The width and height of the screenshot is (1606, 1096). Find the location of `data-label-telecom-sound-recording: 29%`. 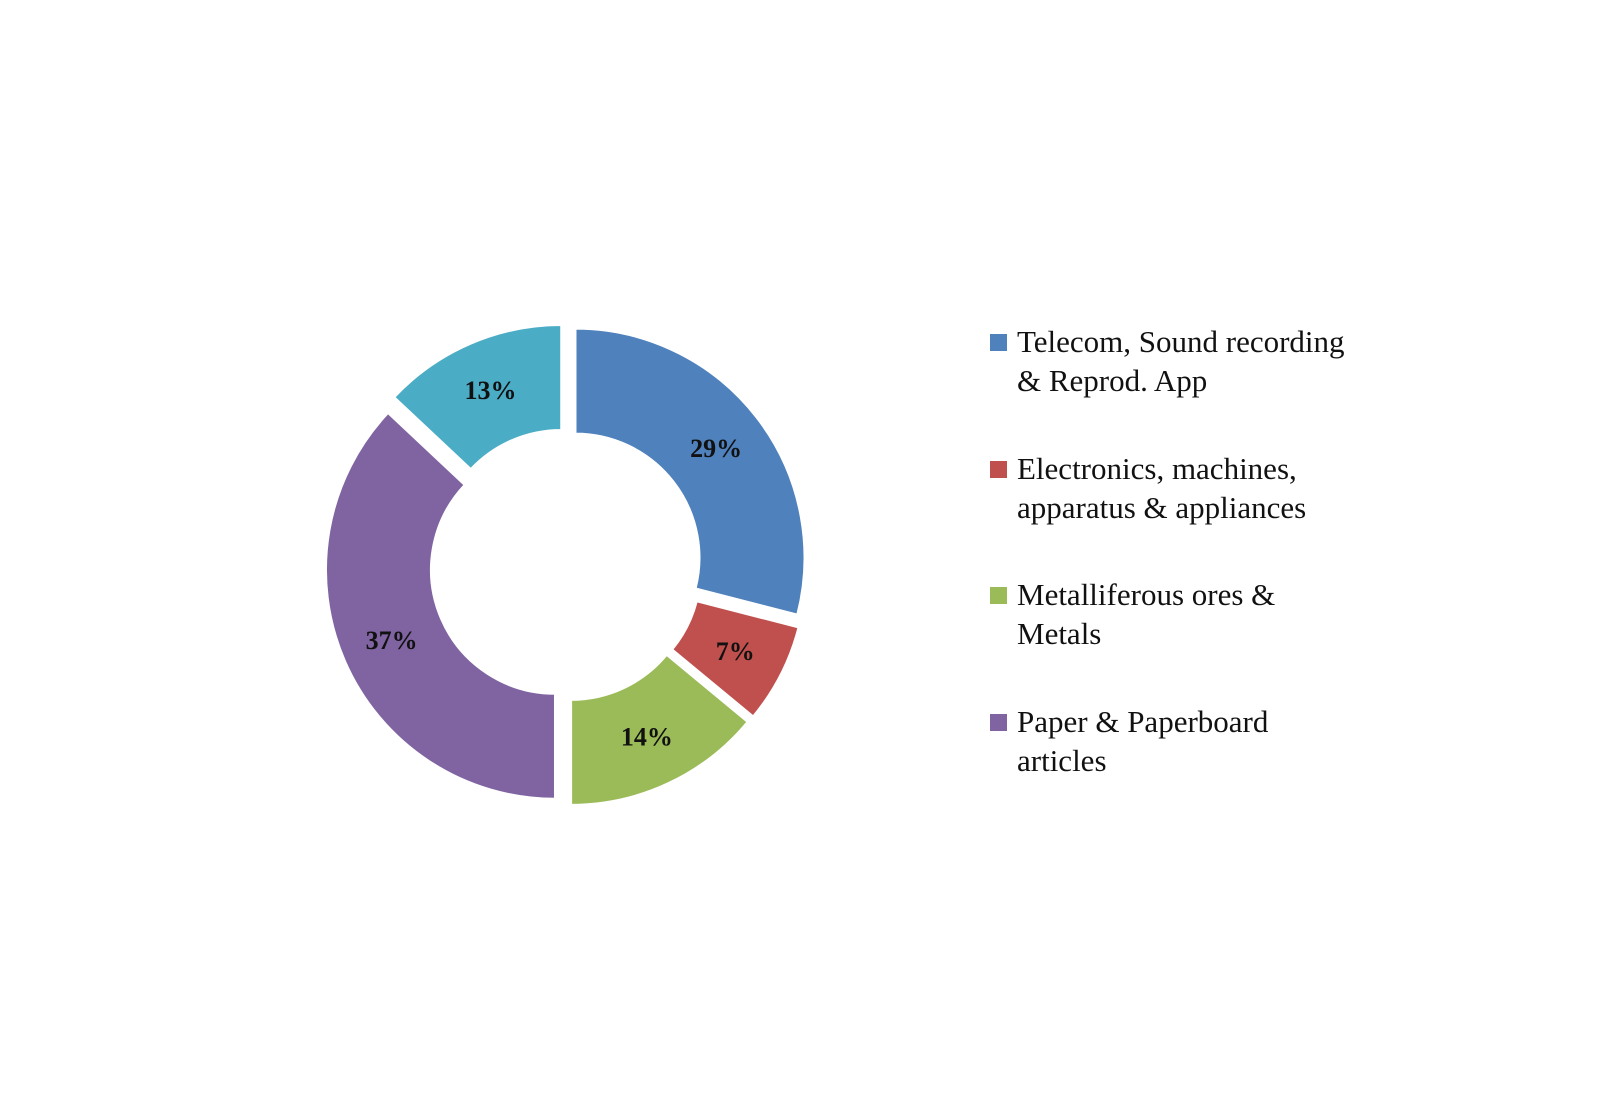

data-label-telecom-sound-recording: 29% is located at coordinates (716, 448).